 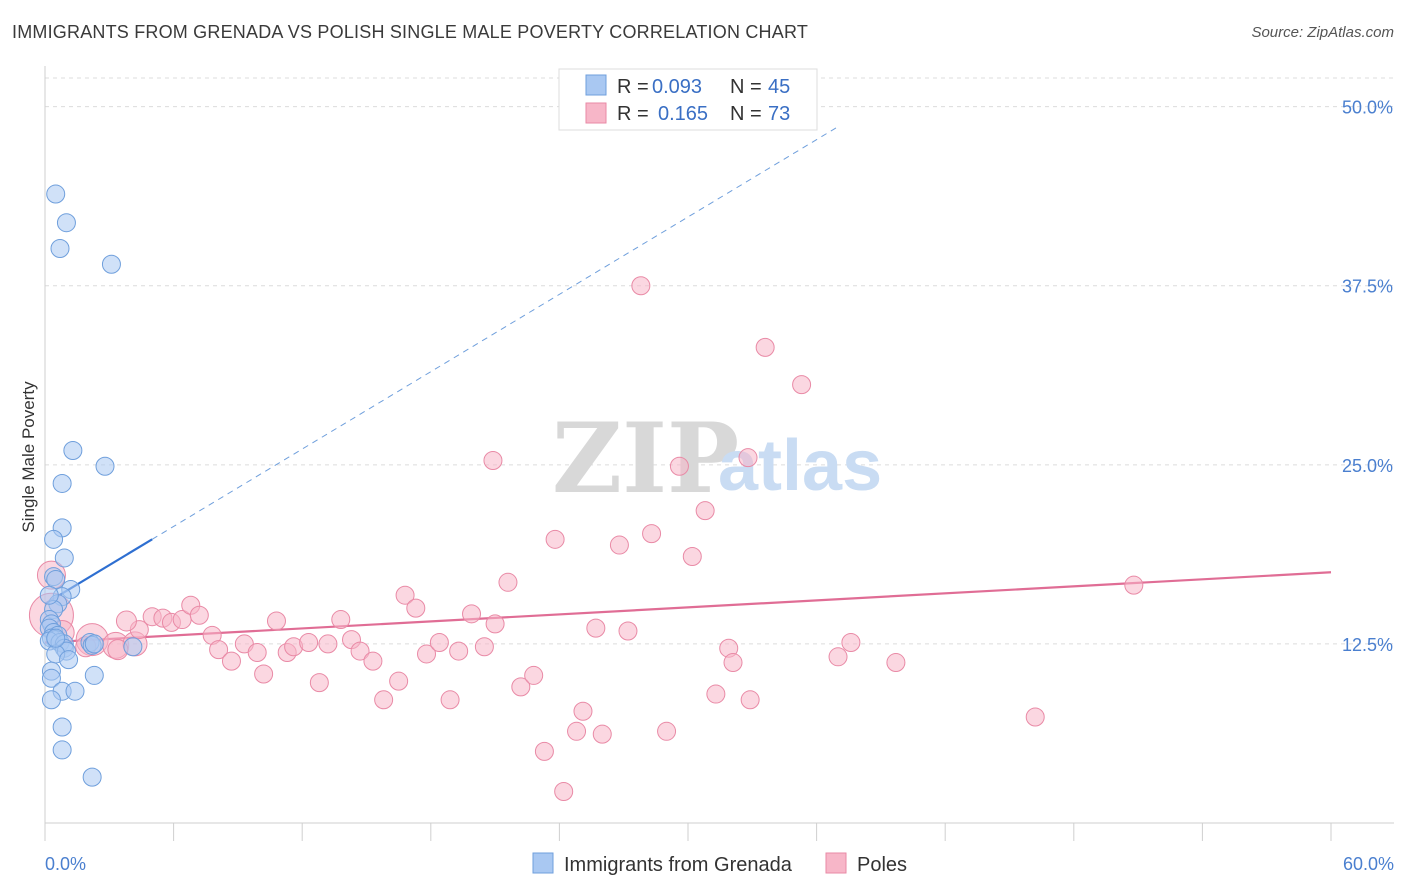 I want to click on x-tick-labels: 0.0% 60.0%, so click(x=719, y=864).